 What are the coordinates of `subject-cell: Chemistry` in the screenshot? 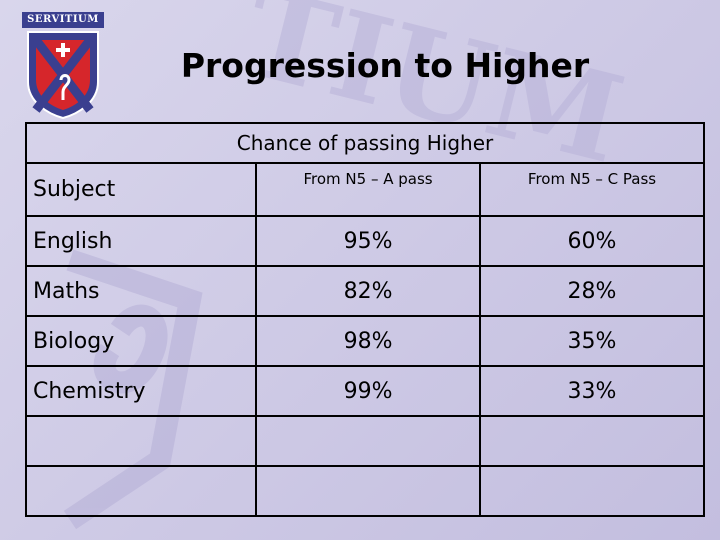 It's located at (141, 391).